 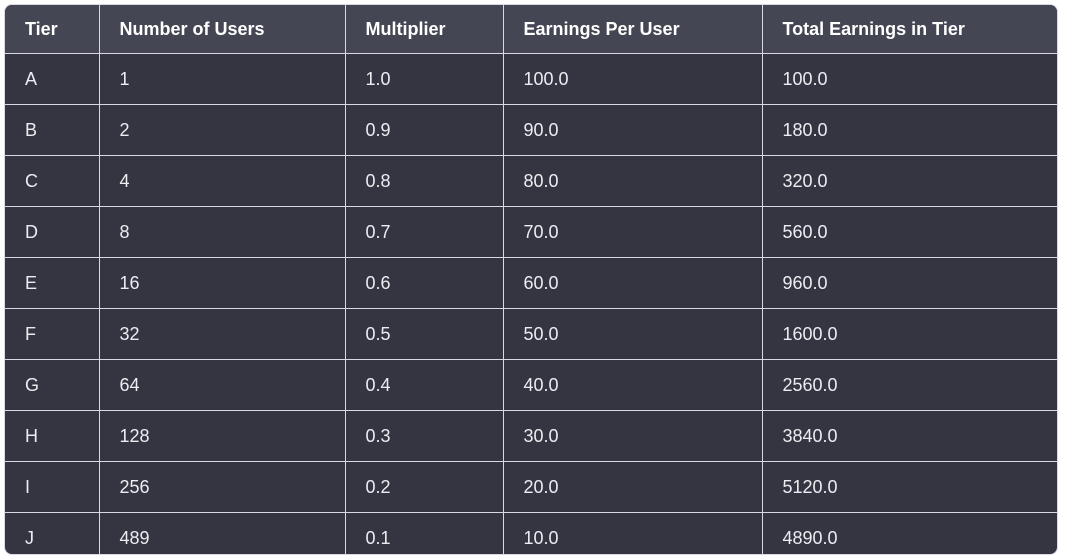 What do you see at coordinates (909, 130) in the screenshot?
I see `cell-total-earnings: 180.0` at bounding box center [909, 130].